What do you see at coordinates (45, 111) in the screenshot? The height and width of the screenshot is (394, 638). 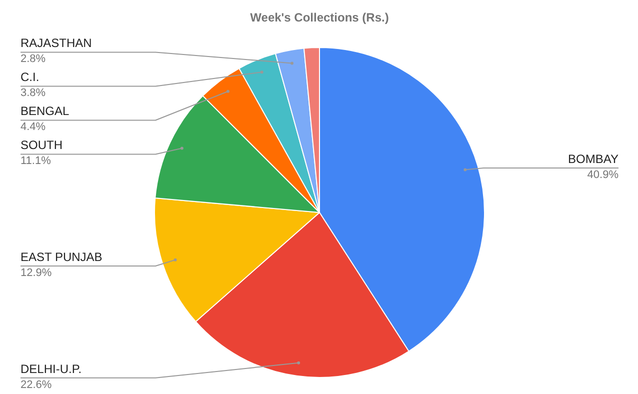 I see `slice-label: BENGAL` at bounding box center [45, 111].